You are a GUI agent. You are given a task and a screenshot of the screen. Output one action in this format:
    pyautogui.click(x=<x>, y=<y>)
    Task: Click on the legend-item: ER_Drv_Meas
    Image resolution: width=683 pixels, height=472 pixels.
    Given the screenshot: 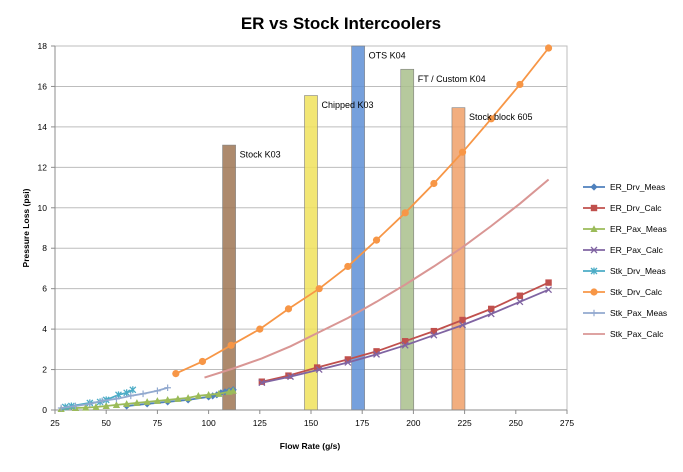 What is the action you would take?
    pyautogui.click(x=624, y=187)
    